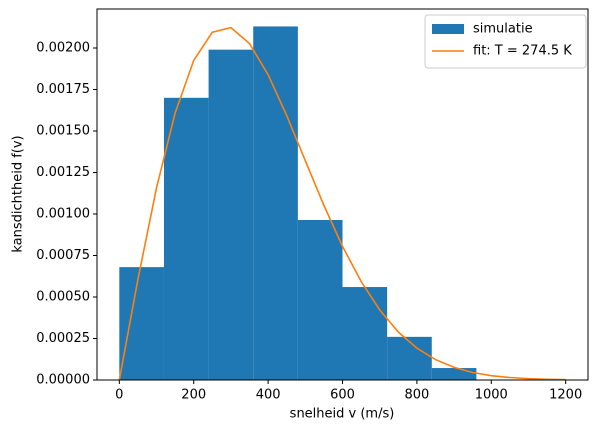  What do you see at coordinates (63, 48) in the screenshot?
I see `y-tick-label: 0.00200` at bounding box center [63, 48].